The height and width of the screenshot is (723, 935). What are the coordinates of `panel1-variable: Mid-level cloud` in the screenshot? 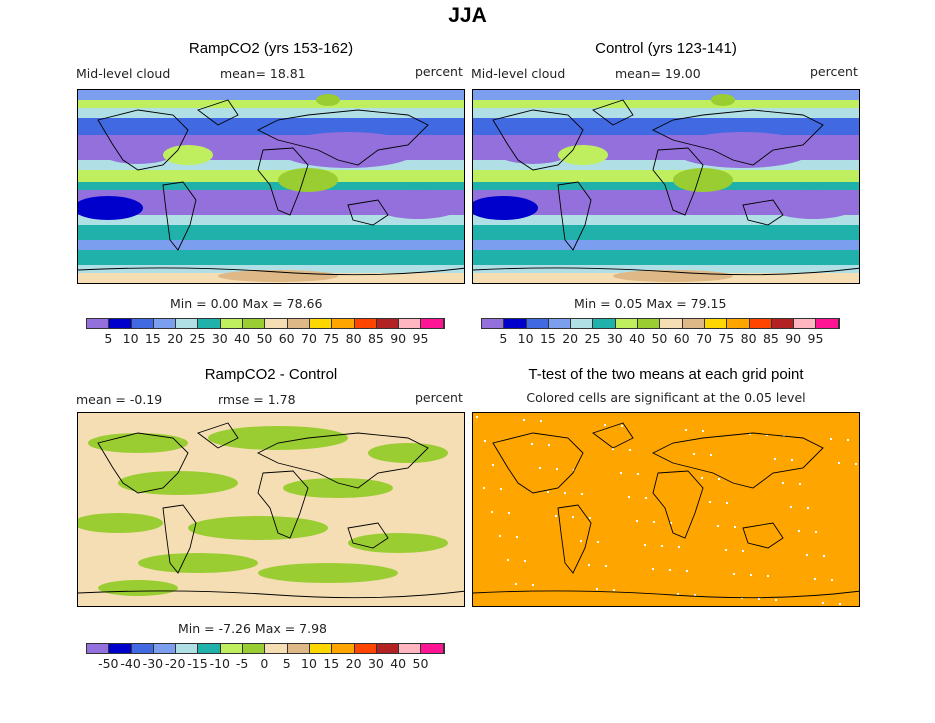 It's located at (123, 73).